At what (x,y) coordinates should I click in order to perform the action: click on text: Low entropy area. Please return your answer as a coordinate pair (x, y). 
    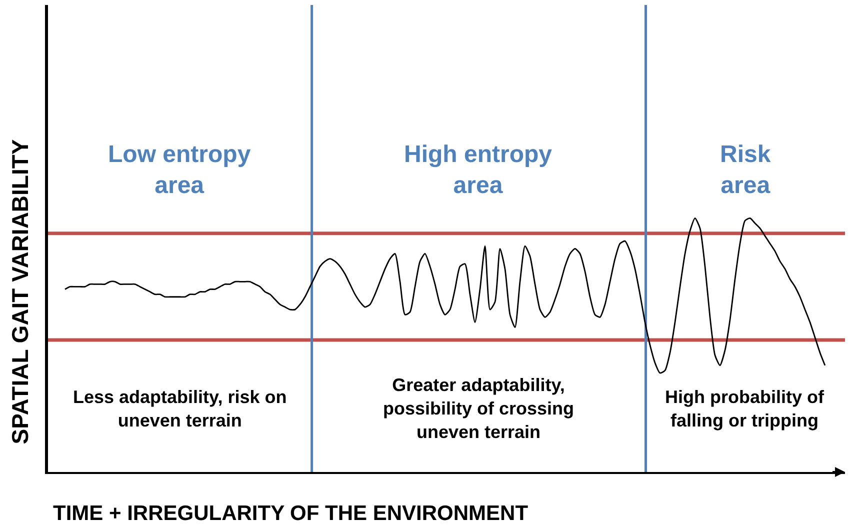
    Looking at the image, I should click on (180, 170).